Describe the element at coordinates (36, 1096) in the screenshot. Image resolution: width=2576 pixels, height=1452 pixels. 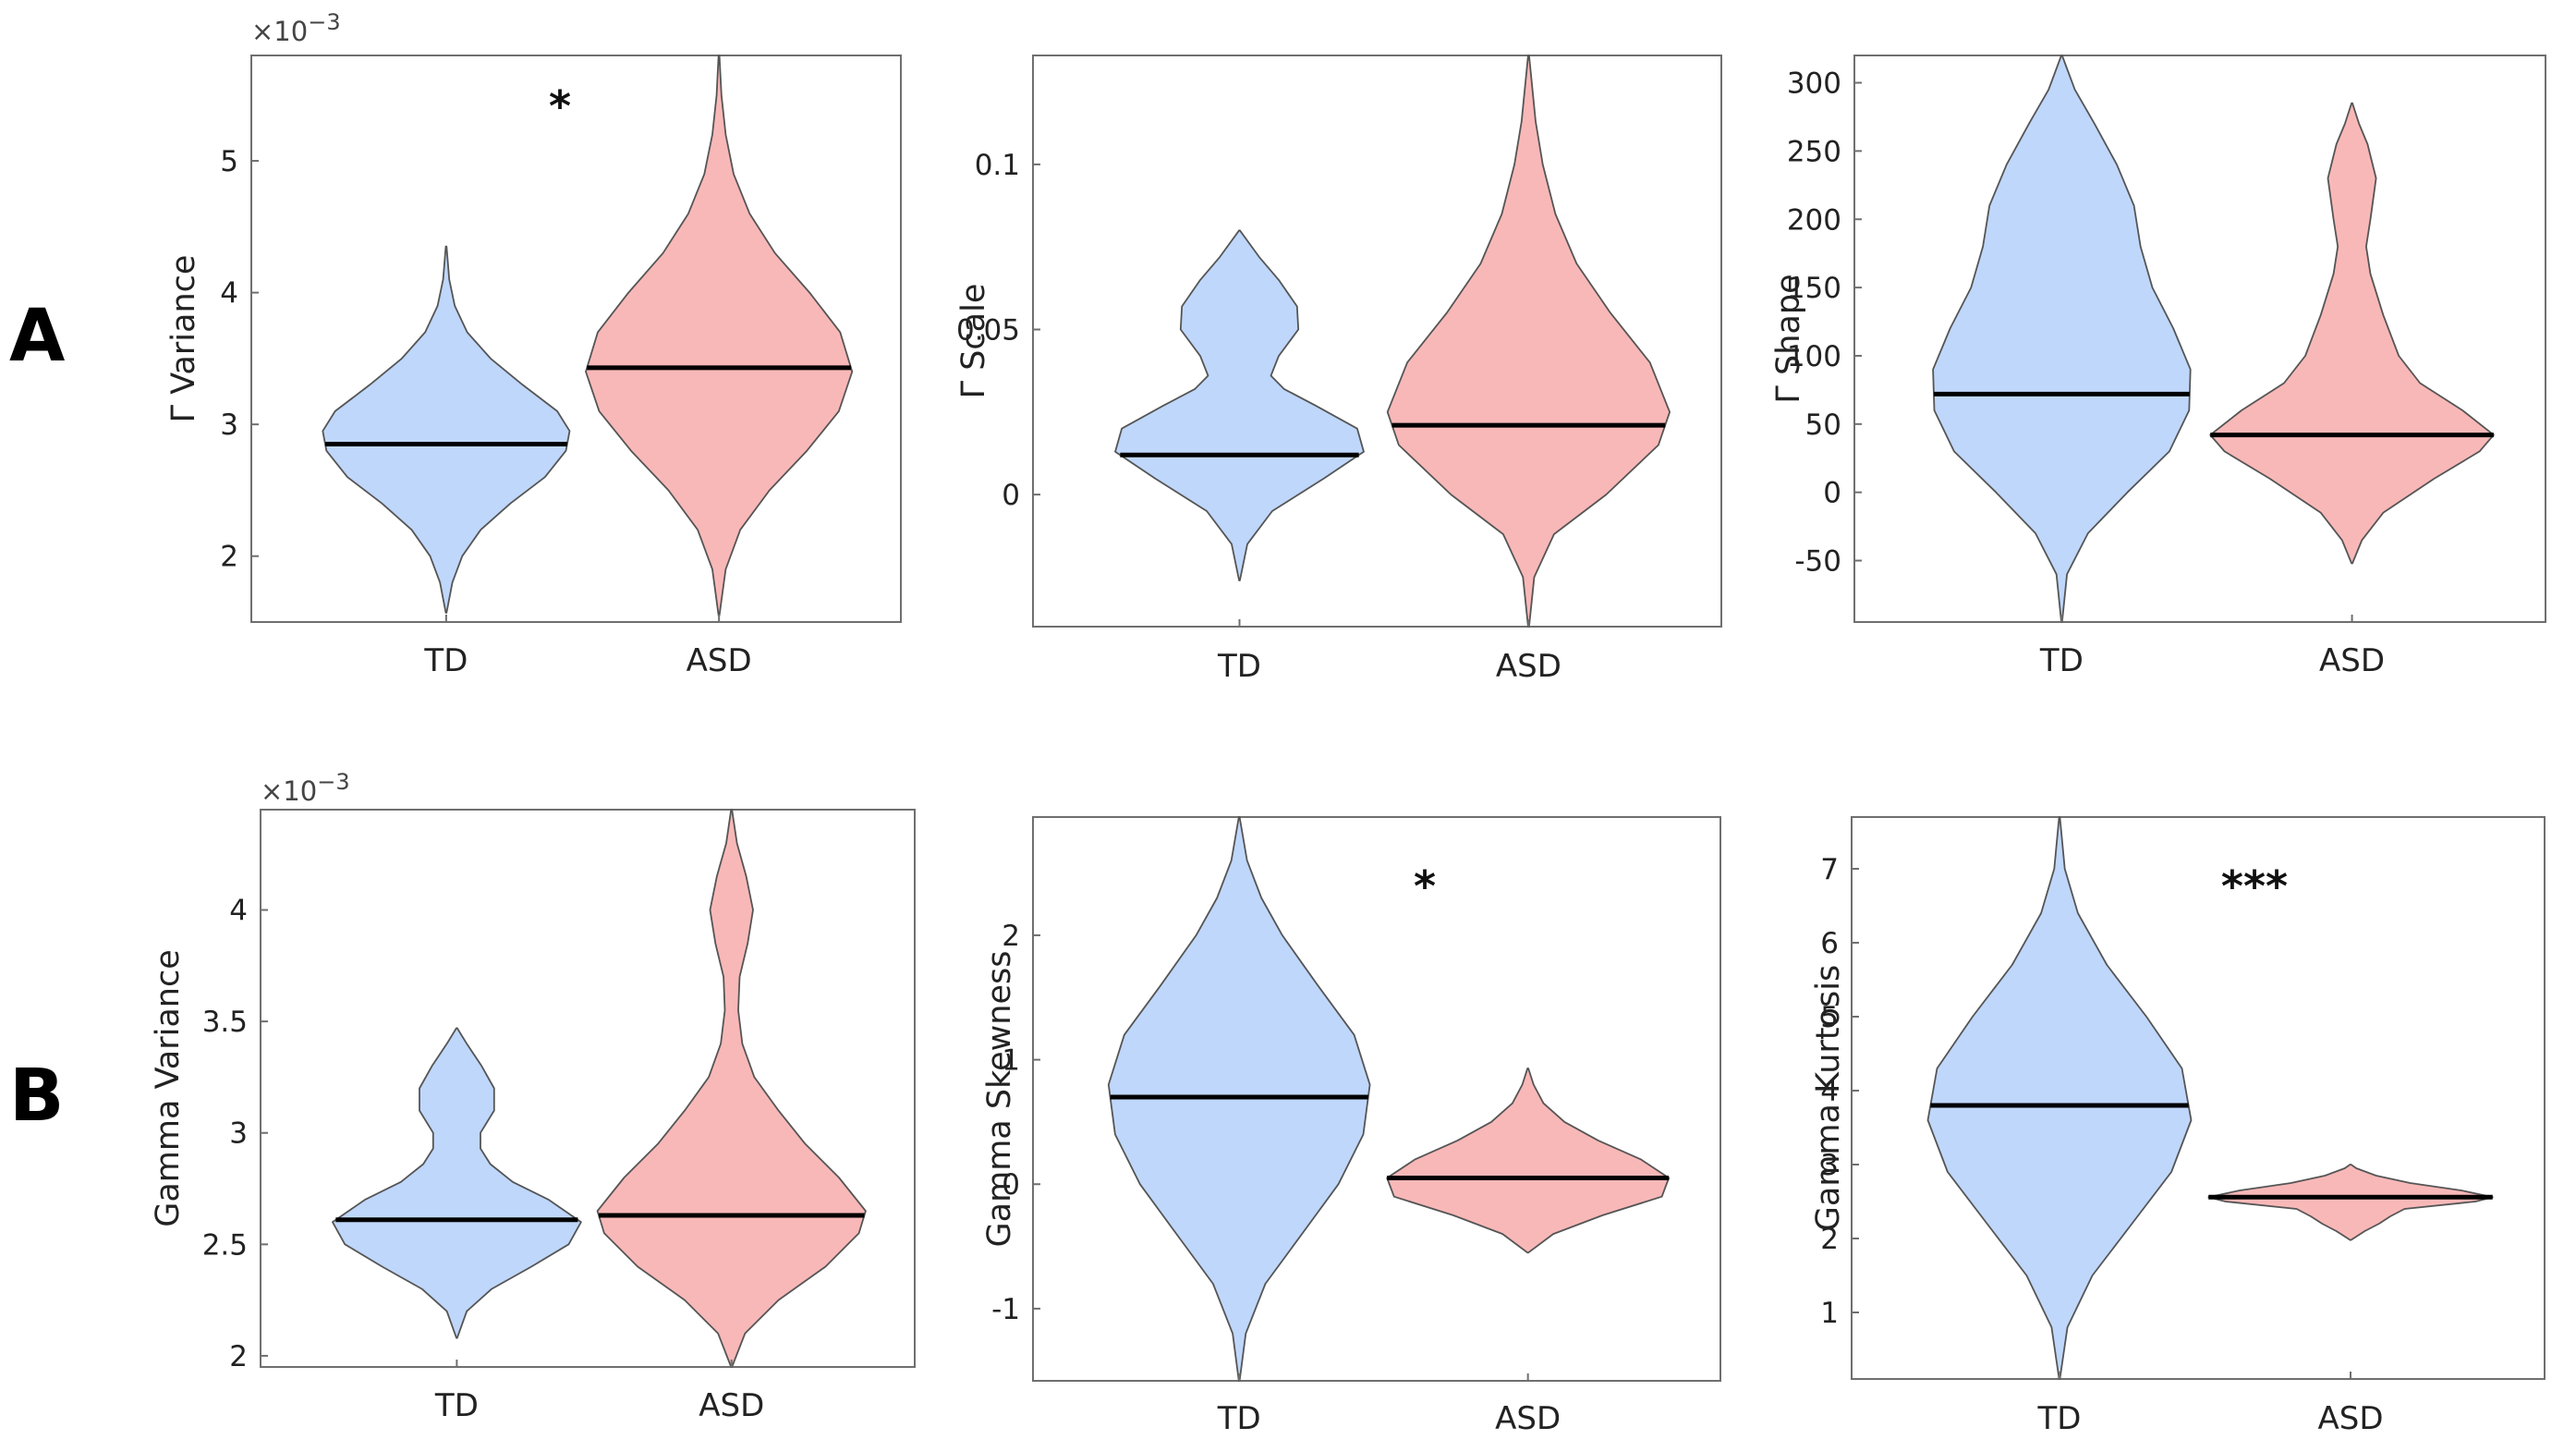
I see `panel-label-b: B` at that location.